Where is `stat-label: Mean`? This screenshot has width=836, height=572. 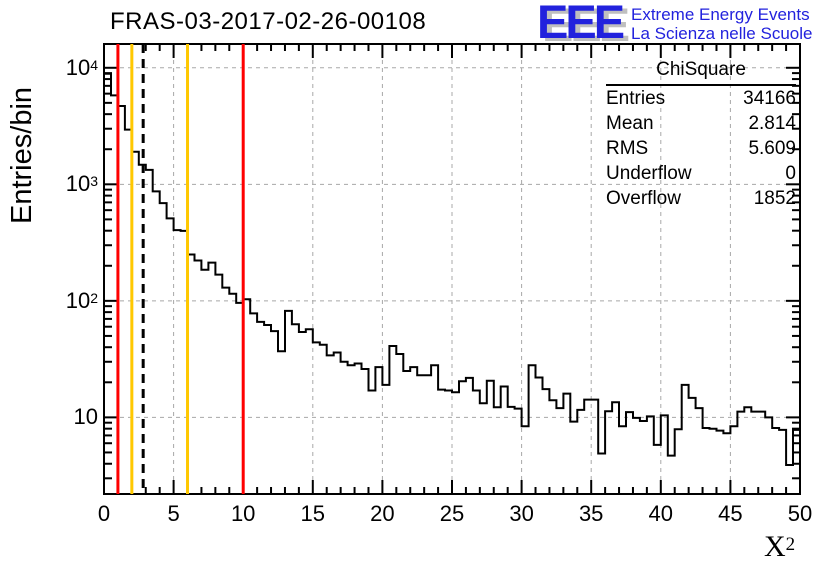 stat-label: Mean is located at coordinates (630, 123).